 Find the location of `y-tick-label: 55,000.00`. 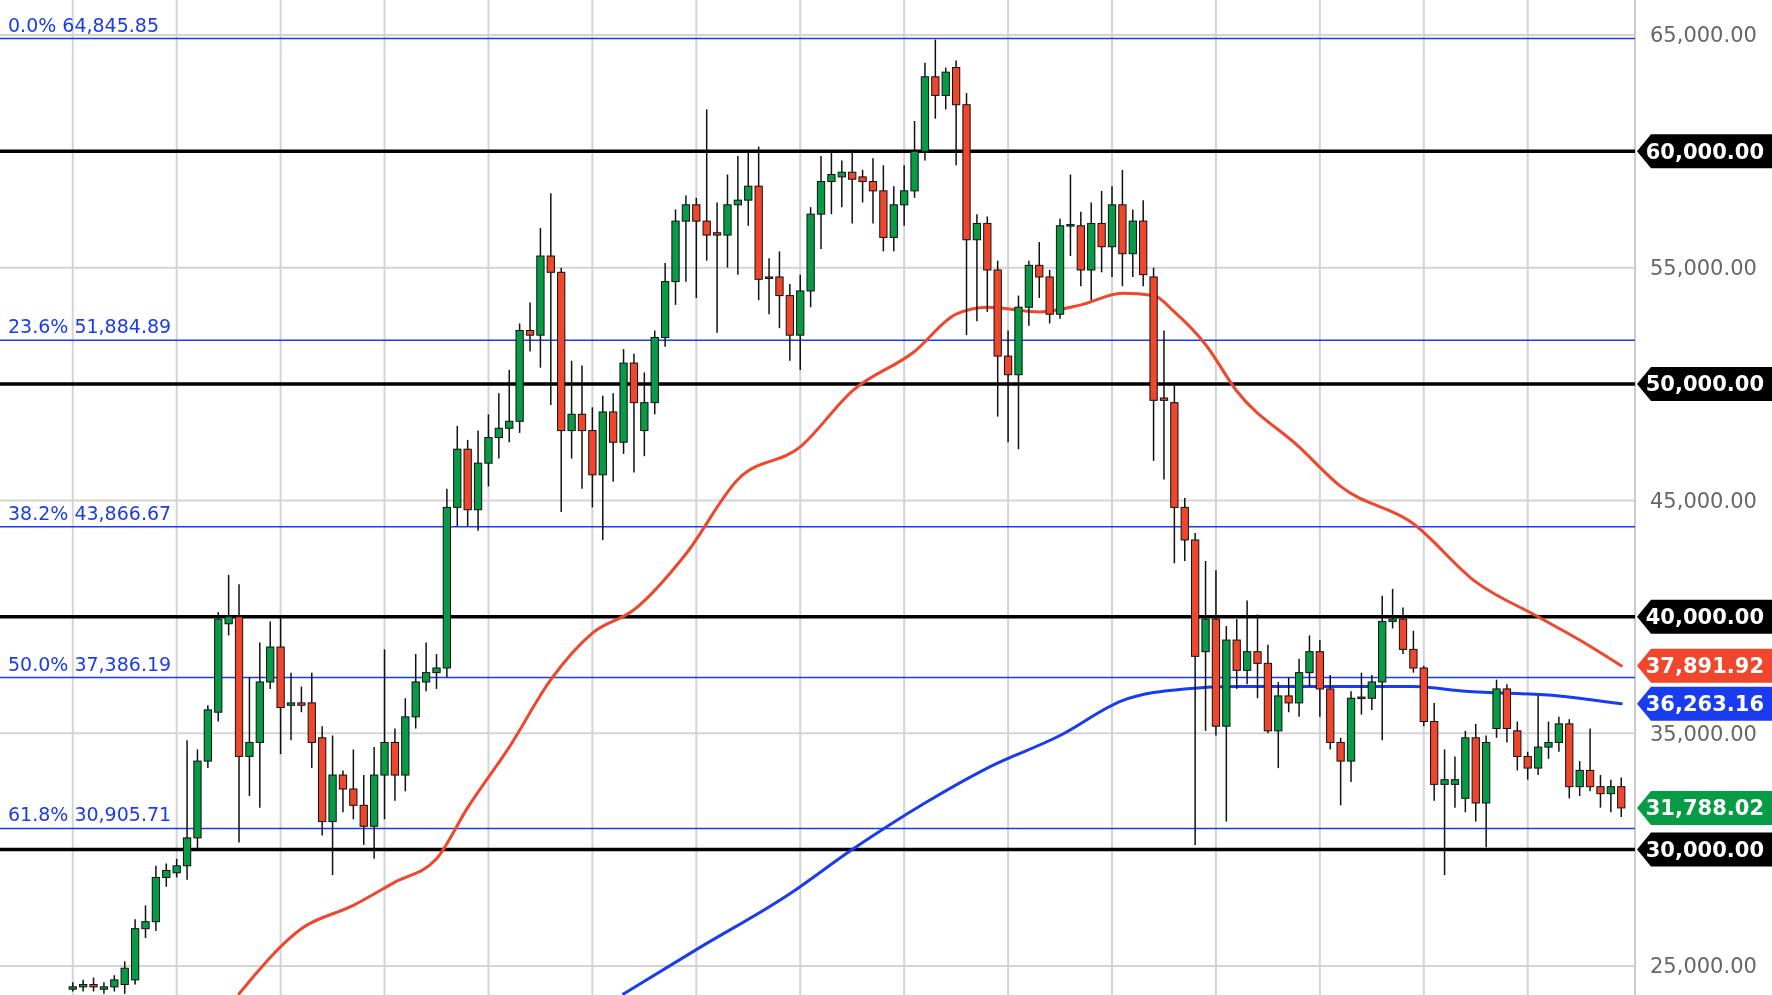

y-tick-label: 55,000.00 is located at coordinates (1703, 268).